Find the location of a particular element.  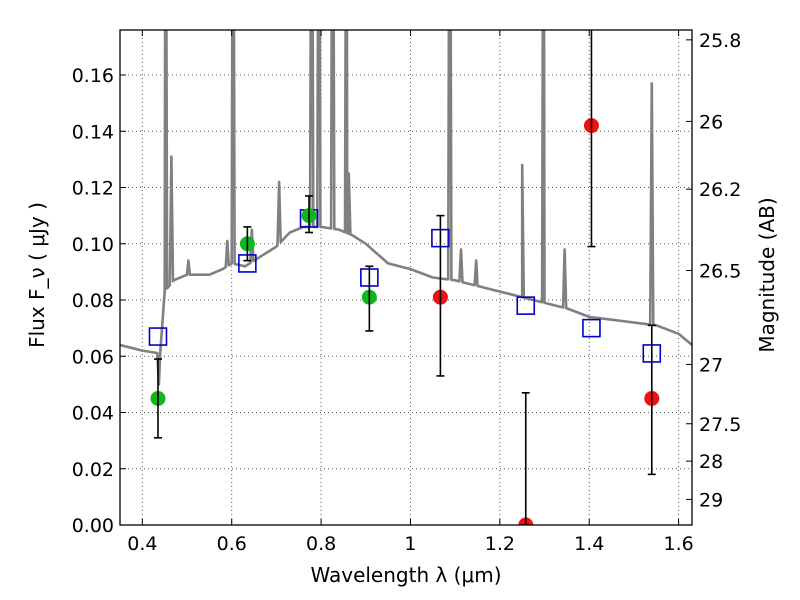

right-tick-label: 26 is located at coordinates (711, 122).